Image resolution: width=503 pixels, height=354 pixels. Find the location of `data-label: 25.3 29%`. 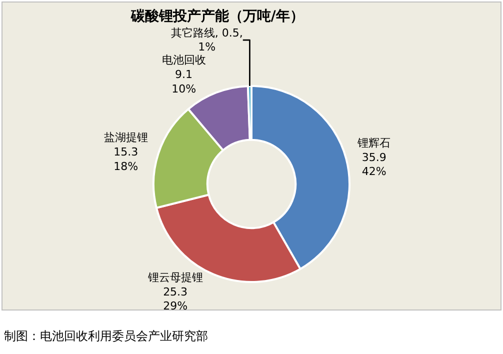

data-label: 25.3 29% is located at coordinates (175, 299).